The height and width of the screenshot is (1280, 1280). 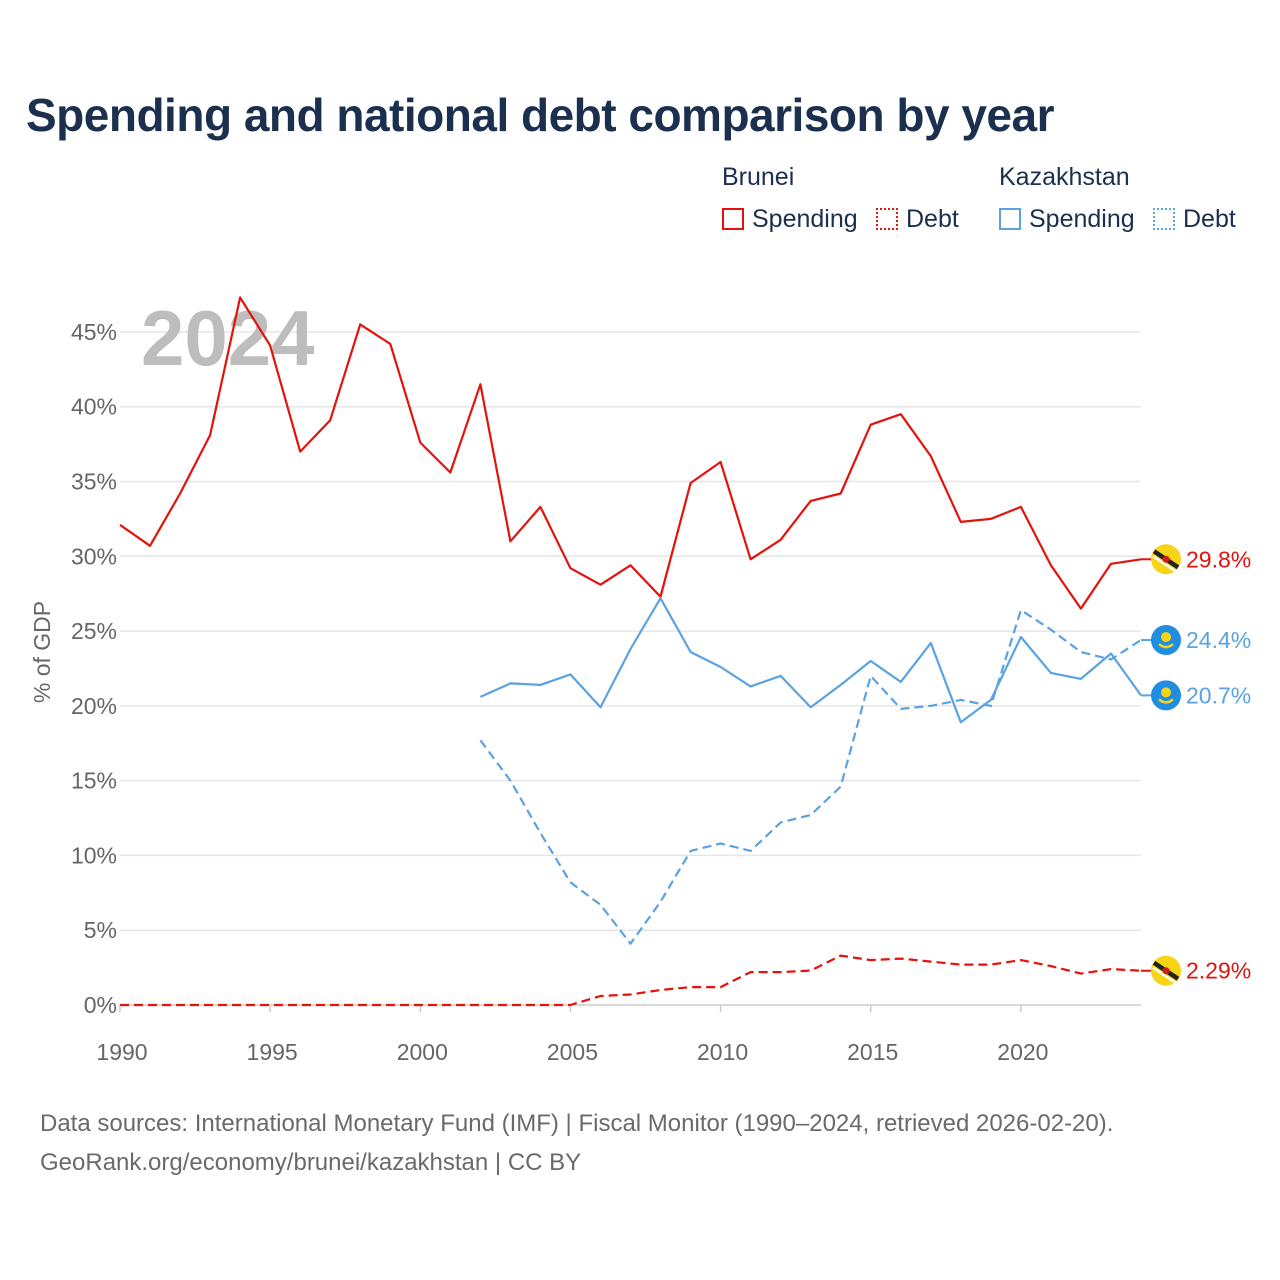 I want to click on y-tick-label-45: 45%, so click(x=94, y=332).